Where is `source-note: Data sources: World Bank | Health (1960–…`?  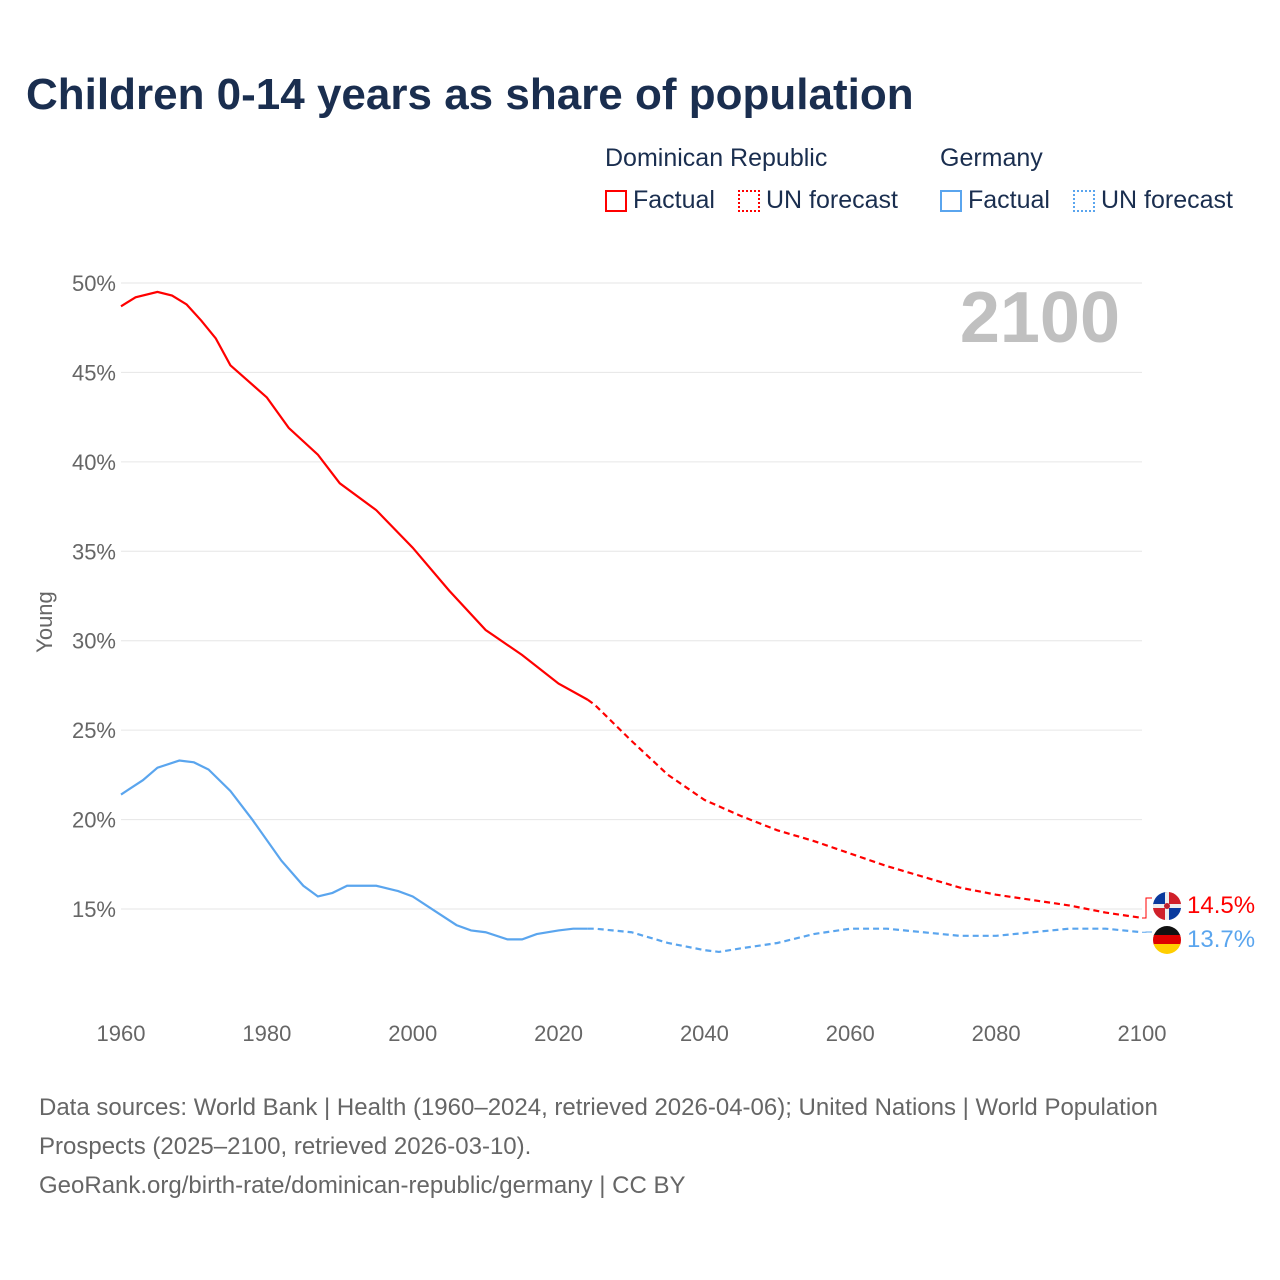
source-note: Data sources: World Bank | Health (1960–… is located at coordinates (629, 1146).